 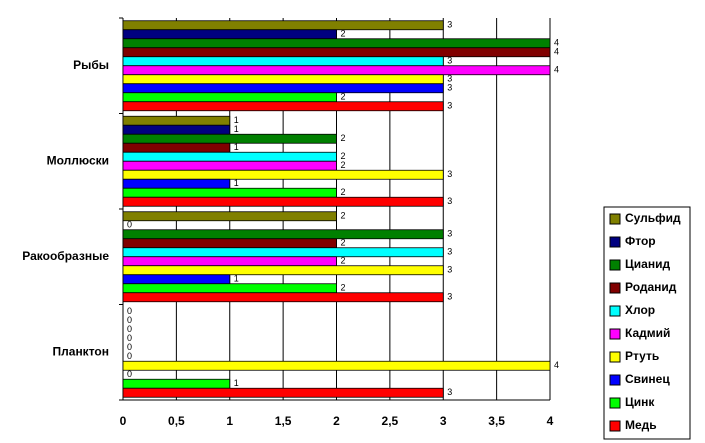 I want to click on legend-label: Цианид, so click(x=647, y=264).